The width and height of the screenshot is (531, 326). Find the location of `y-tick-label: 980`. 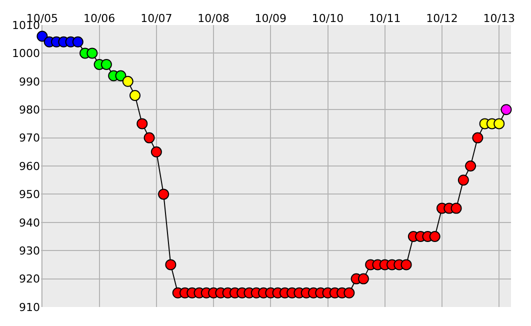

y-tick-label: 980 is located at coordinates (29, 109).